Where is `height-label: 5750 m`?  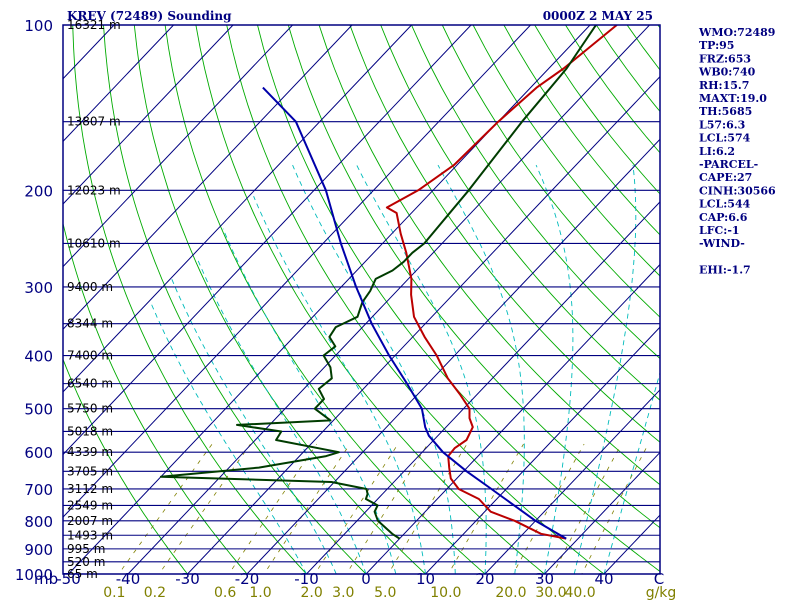 height-label: 5750 m is located at coordinates (90, 409).